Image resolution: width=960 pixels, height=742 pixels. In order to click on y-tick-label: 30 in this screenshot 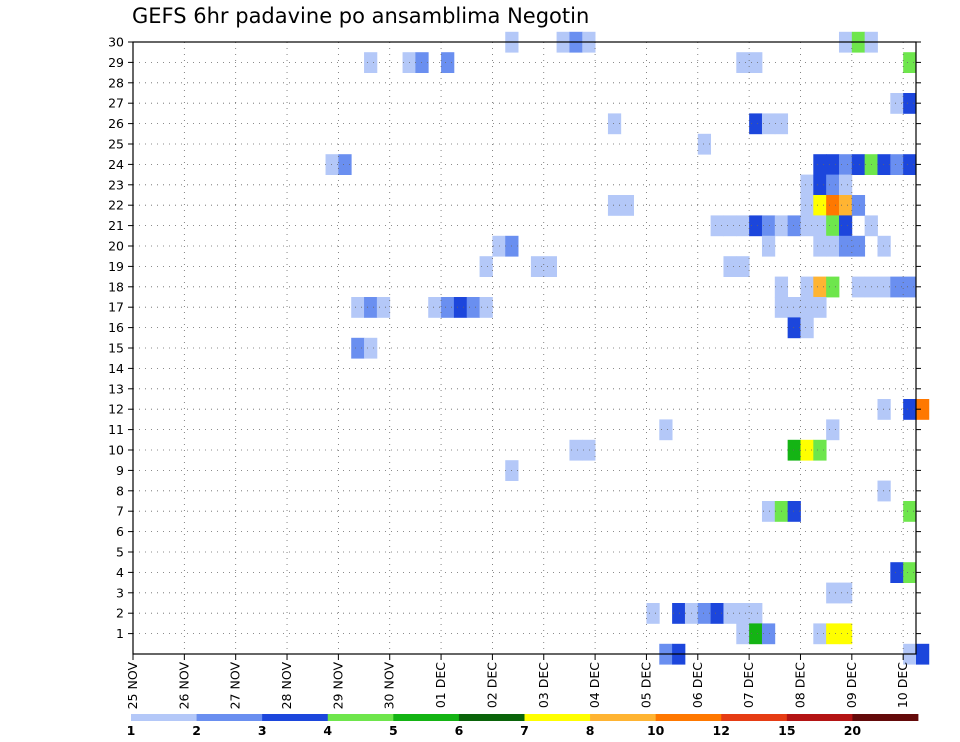, I will do `click(116, 42)`.